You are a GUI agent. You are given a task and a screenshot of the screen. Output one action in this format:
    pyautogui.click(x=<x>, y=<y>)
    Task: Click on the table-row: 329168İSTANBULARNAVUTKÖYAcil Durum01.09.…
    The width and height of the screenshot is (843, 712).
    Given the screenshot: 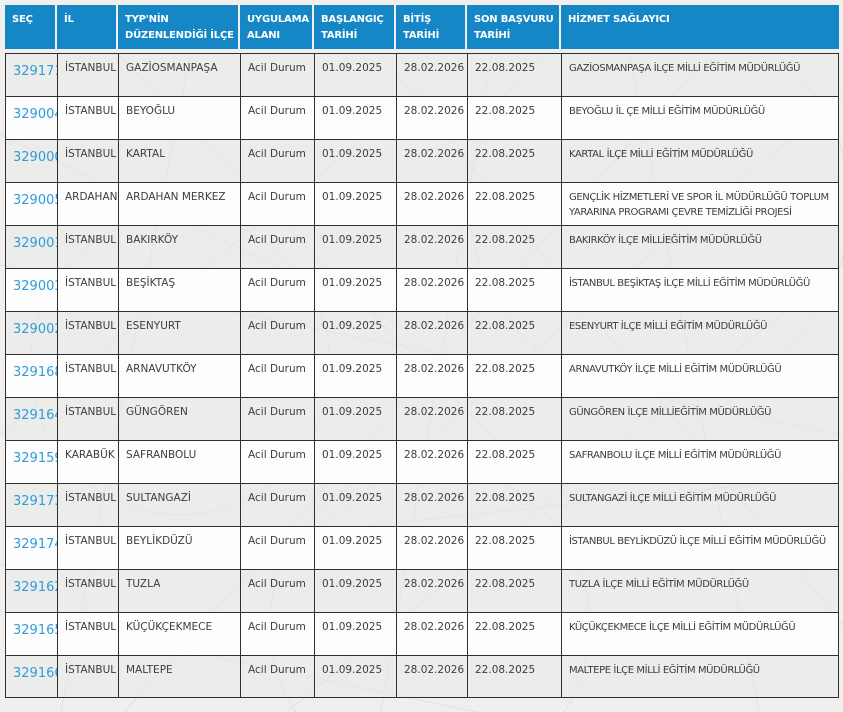 What is the action you would take?
    pyautogui.click(x=422, y=375)
    